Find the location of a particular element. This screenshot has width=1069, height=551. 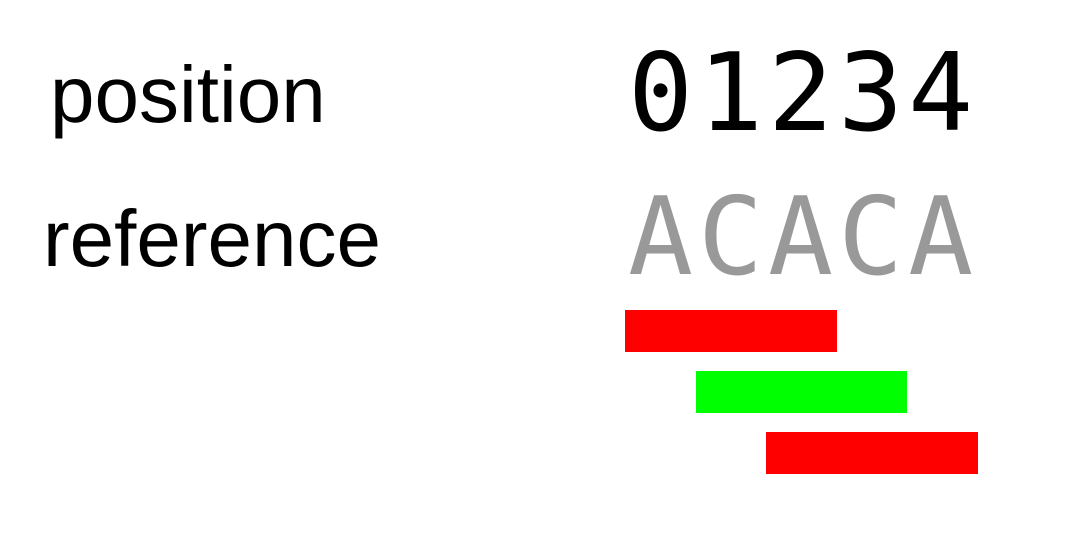

read-bar-match is located at coordinates (801, 392).